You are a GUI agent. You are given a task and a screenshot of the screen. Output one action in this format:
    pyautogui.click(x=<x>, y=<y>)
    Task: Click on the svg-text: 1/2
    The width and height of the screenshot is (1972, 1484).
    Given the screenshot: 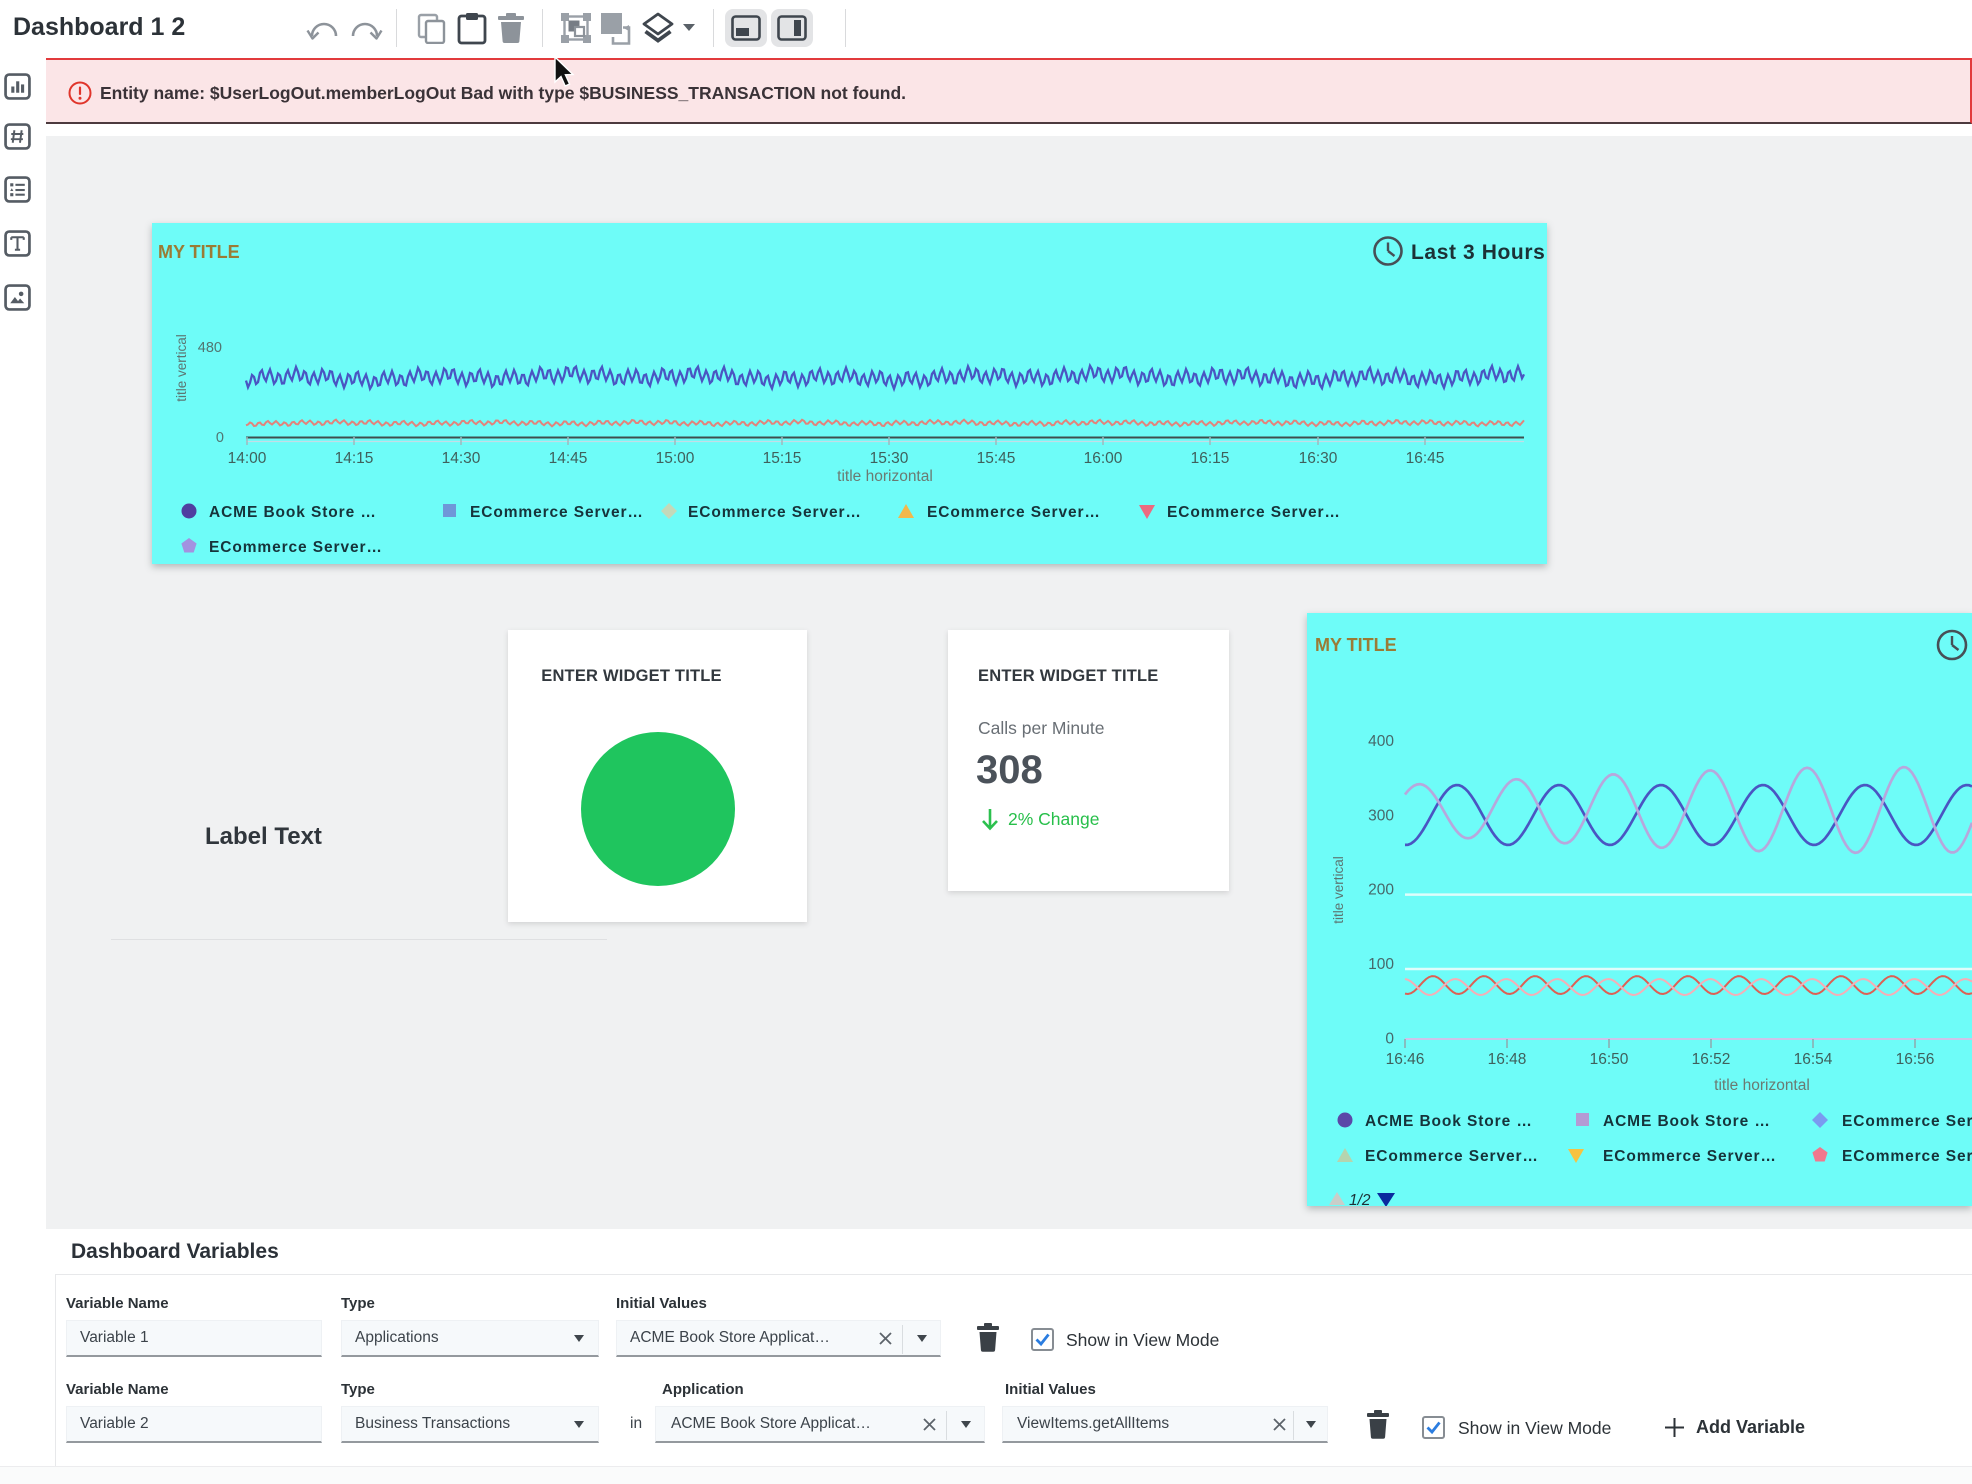 What is the action you would take?
    pyautogui.click(x=1360, y=1199)
    